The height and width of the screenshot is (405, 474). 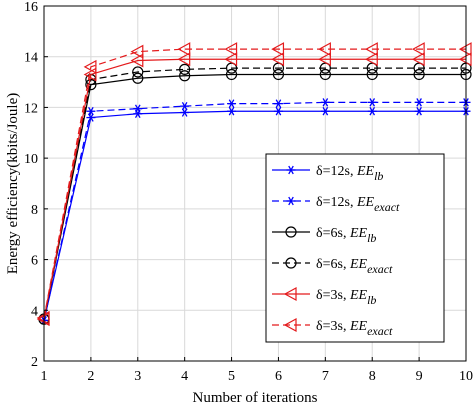 I want to click on x-tick-label: 4, so click(x=184, y=376).